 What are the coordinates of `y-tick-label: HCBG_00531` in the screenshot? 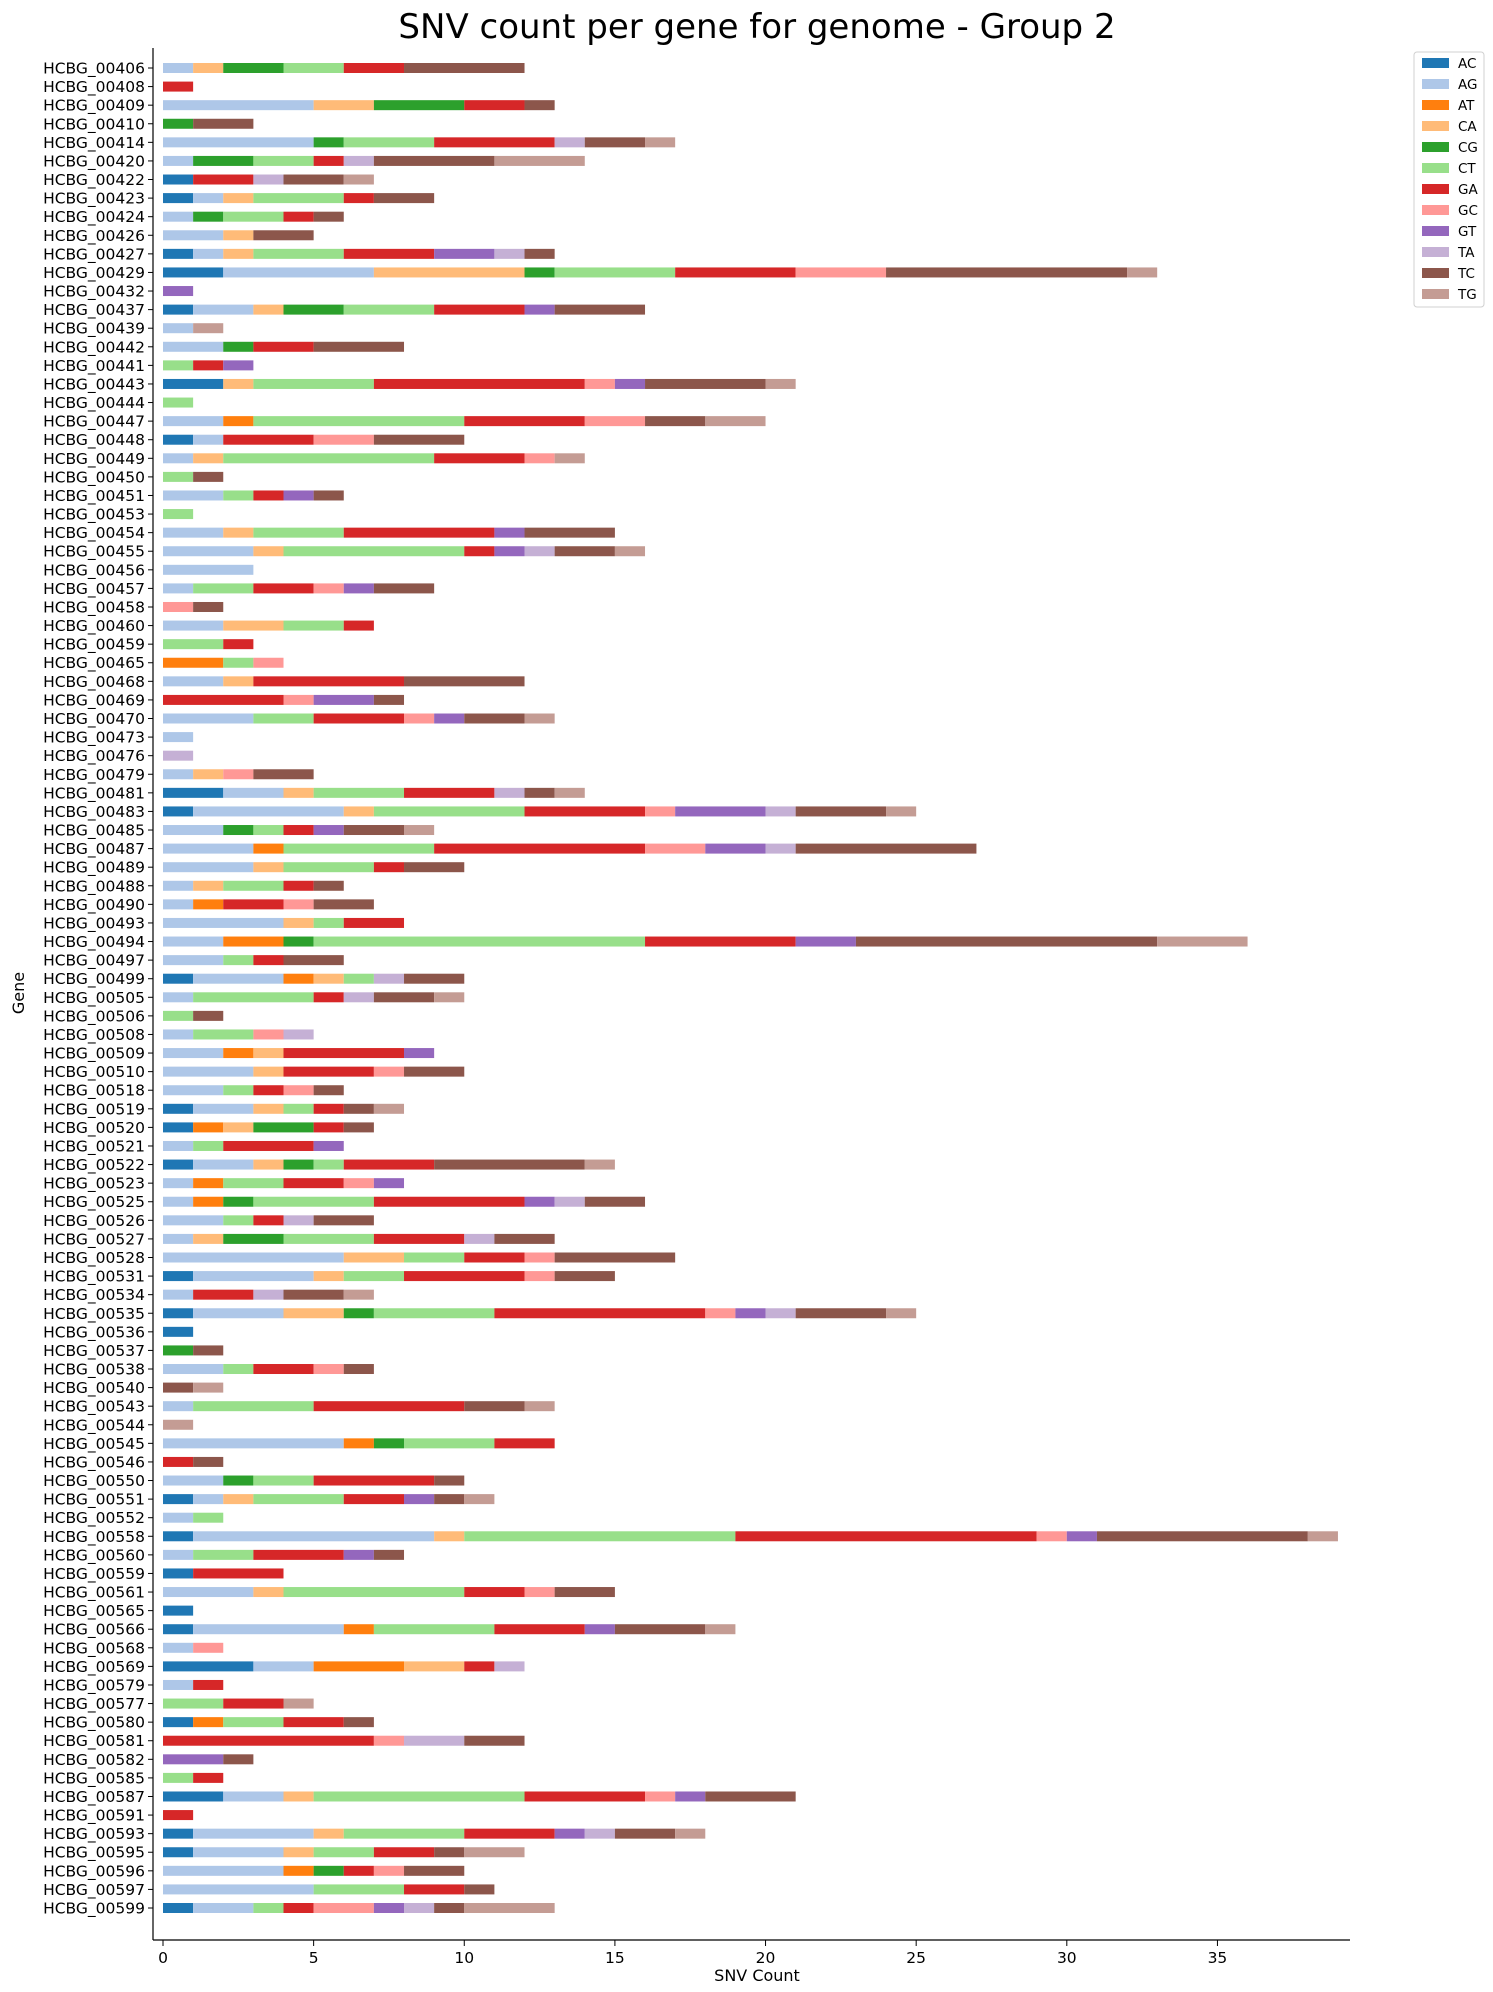 It's located at (94, 1277).